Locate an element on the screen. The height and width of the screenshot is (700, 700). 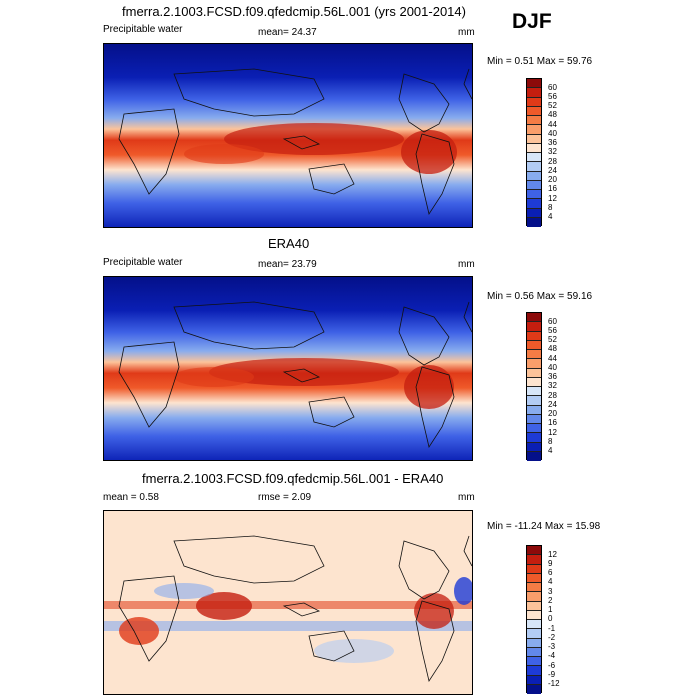
panel-1-colorbar-tick: 4 is located at coordinates (550, 216).